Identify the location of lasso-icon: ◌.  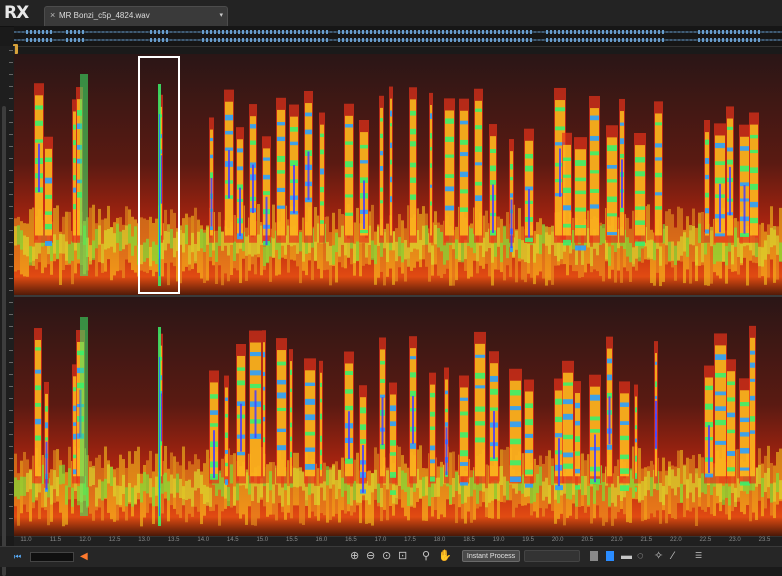
(640, 556).